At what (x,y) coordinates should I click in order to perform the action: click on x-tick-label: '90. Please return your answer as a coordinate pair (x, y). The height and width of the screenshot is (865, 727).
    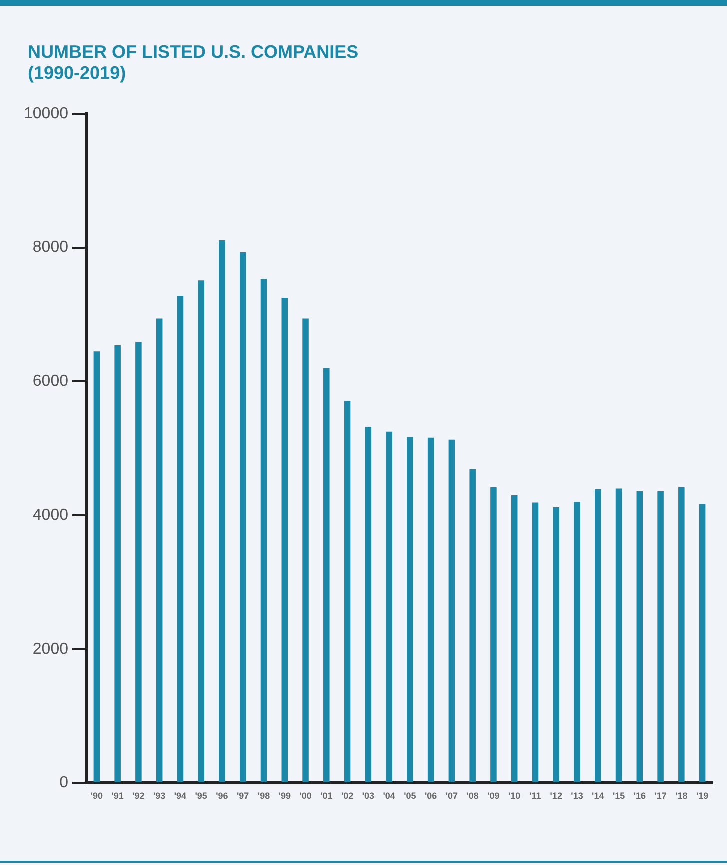
    Looking at the image, I should click on (97, 796).